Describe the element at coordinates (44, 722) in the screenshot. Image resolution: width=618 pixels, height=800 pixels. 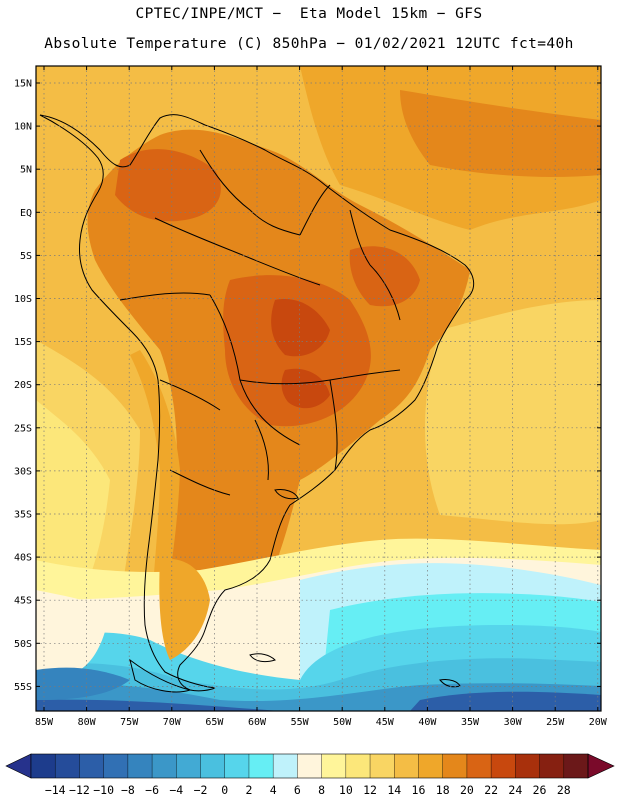
I see `lon-label: 85W` at that location.